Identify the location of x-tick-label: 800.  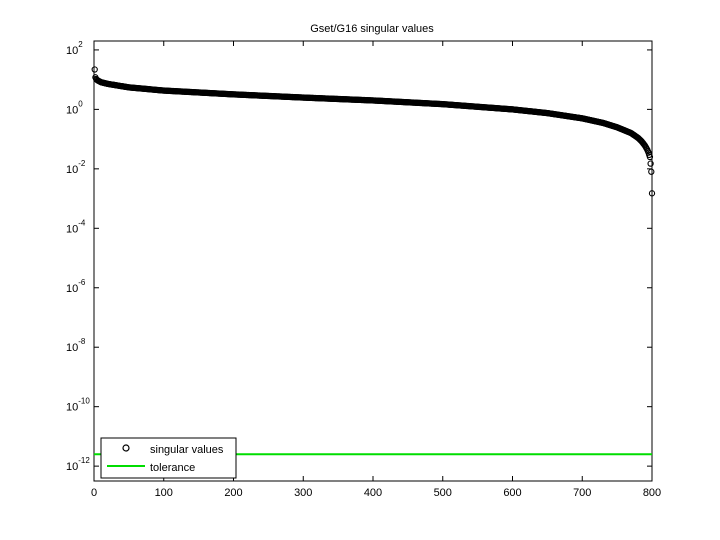
(652, 493).